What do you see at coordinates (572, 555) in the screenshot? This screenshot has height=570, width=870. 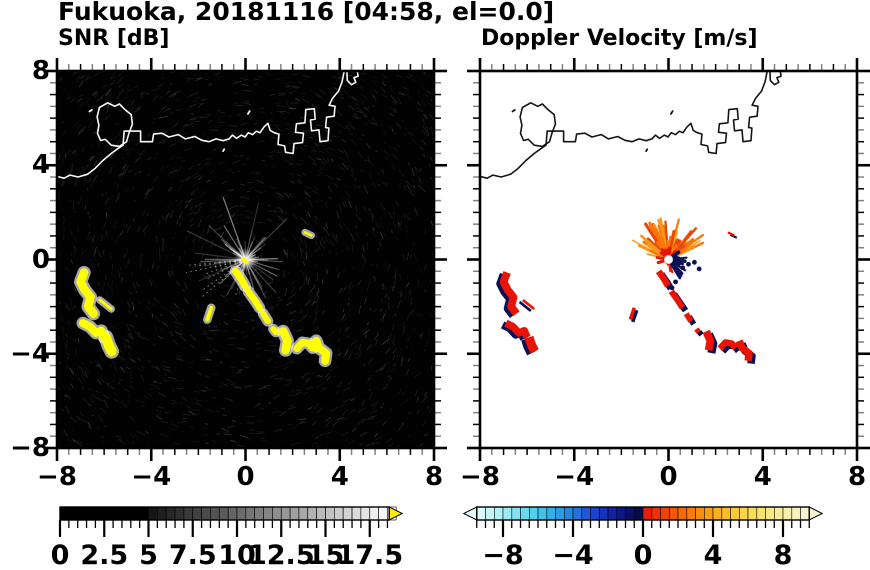 I see `doppler-colorbar-tick-label: −4` at bounding box center [572, 555].